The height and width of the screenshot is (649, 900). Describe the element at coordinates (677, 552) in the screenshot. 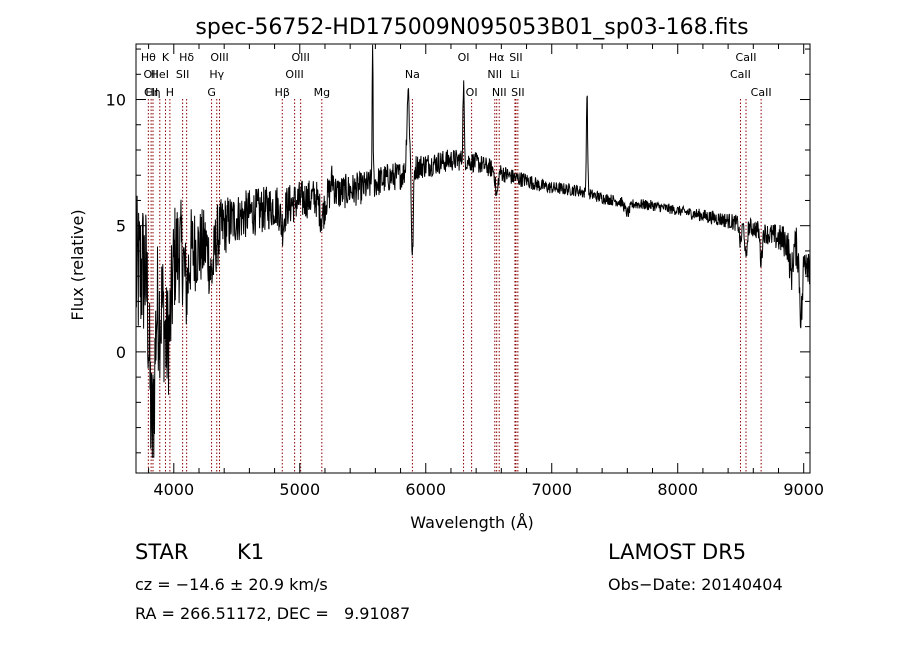

I see `survey-name: LAMOST DR5` at that location.